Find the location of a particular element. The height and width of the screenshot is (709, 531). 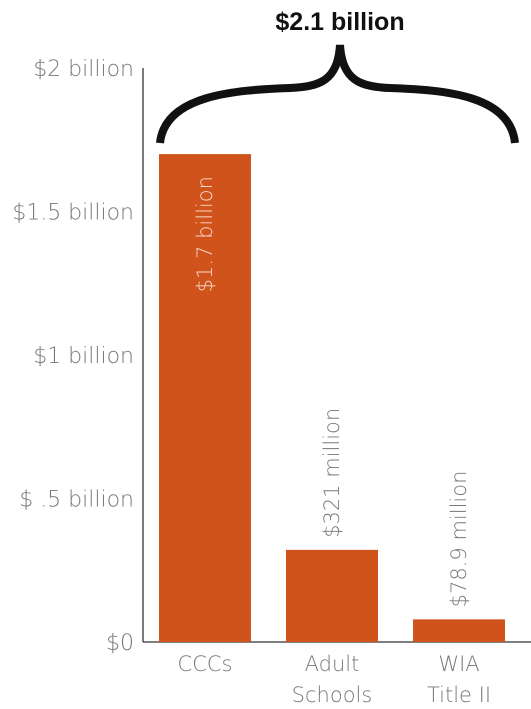

y-tick-label: $2 billion is located at coordinates (83, 69).